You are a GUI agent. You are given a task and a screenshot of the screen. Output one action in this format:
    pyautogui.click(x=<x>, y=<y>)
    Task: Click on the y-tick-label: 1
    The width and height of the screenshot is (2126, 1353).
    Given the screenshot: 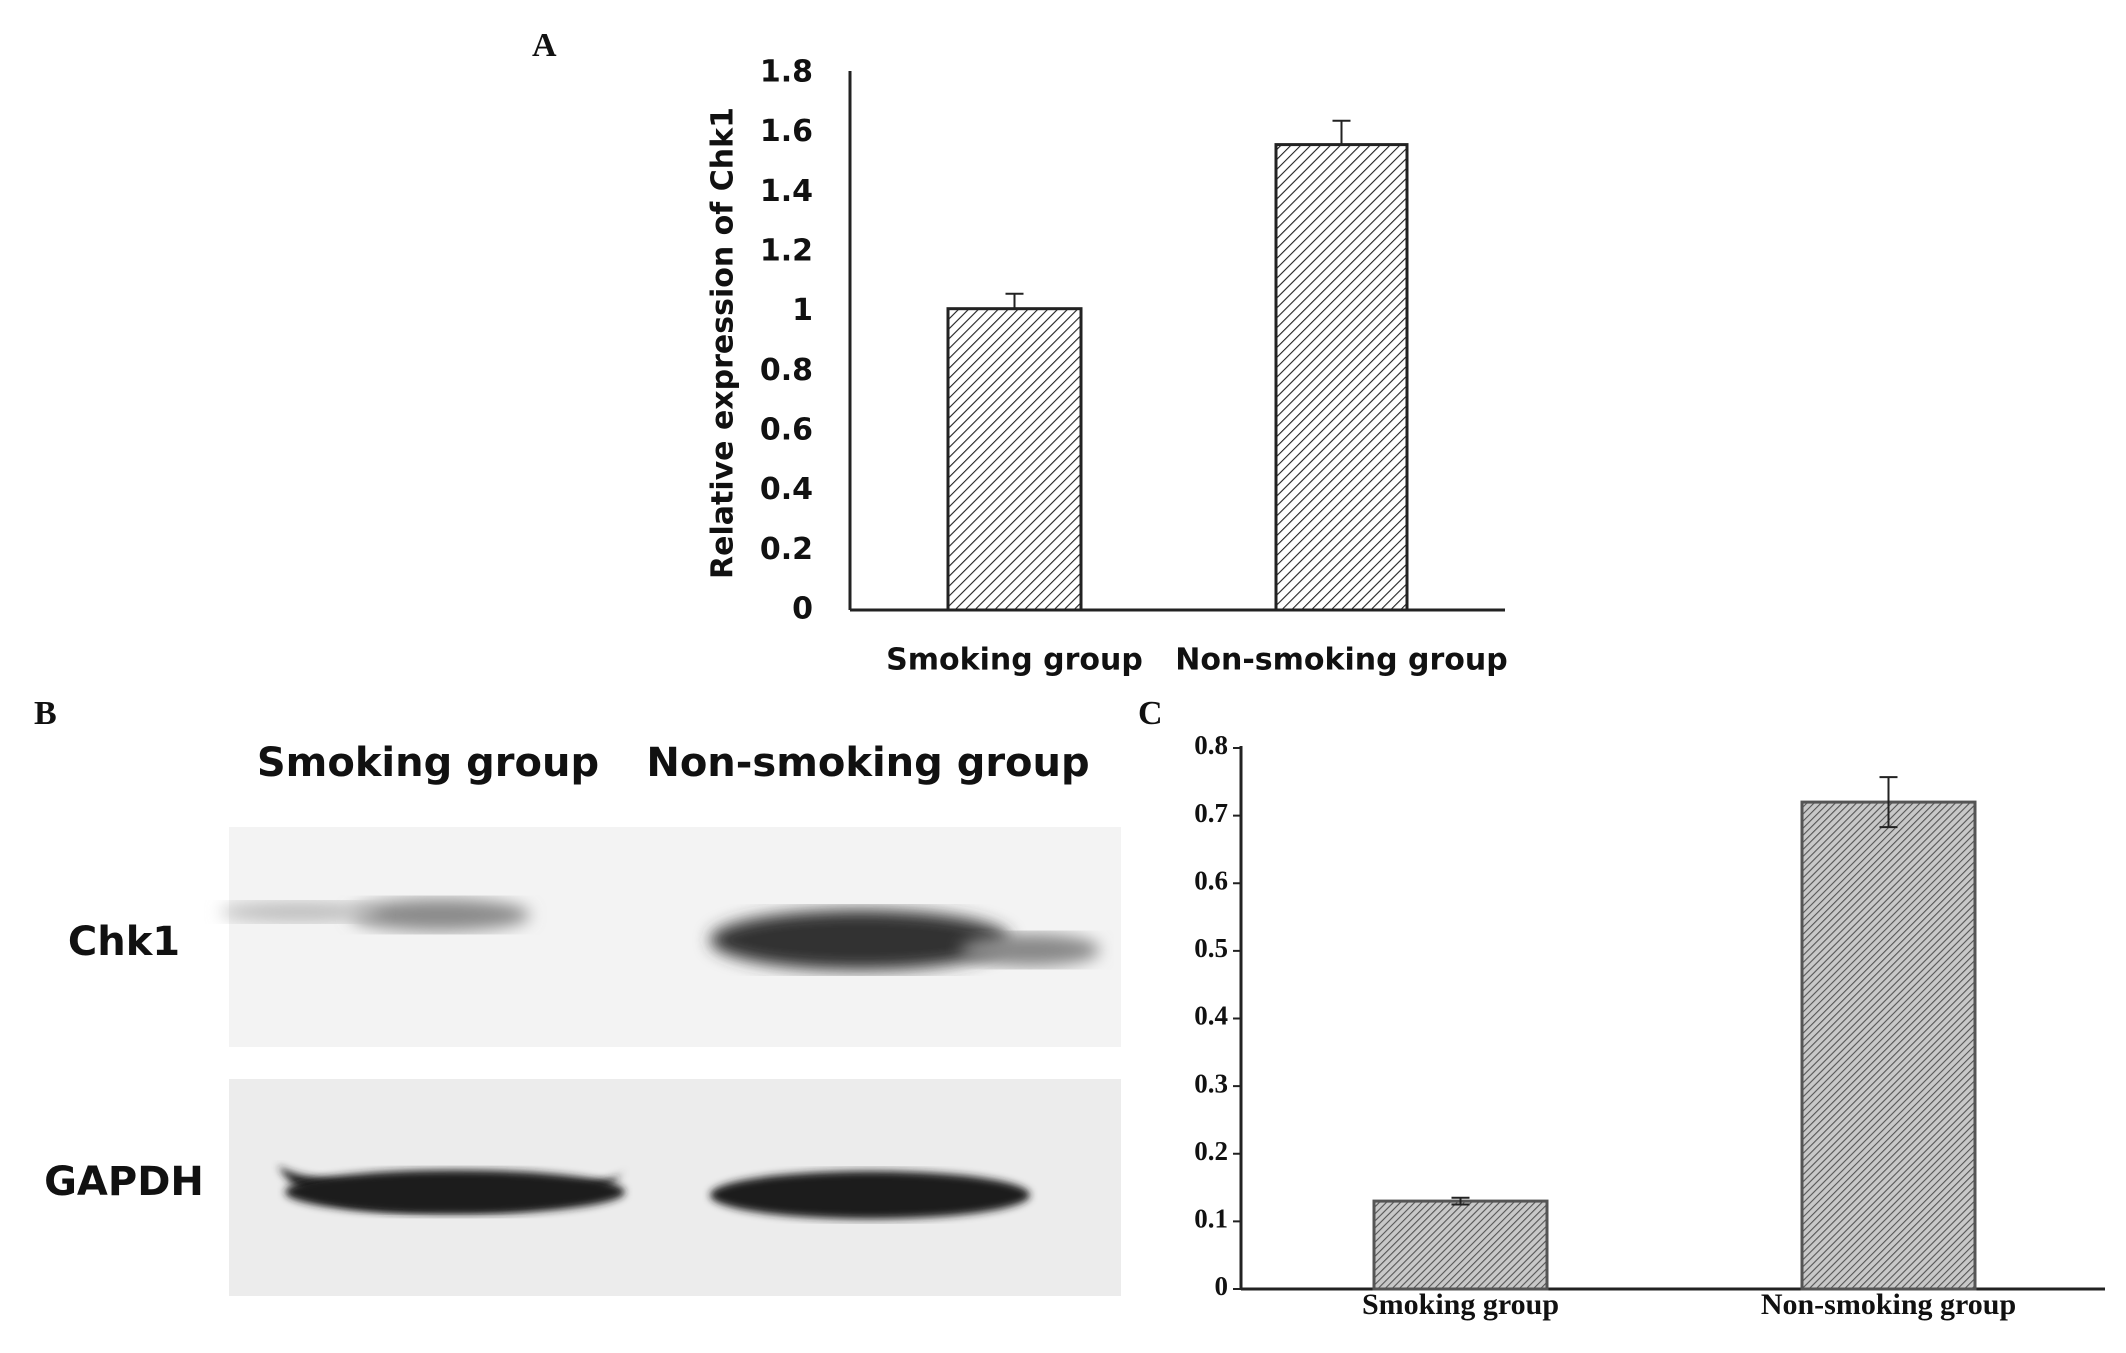 What is the action you would take?
    pyautogui.click(x=802, y=310)
    